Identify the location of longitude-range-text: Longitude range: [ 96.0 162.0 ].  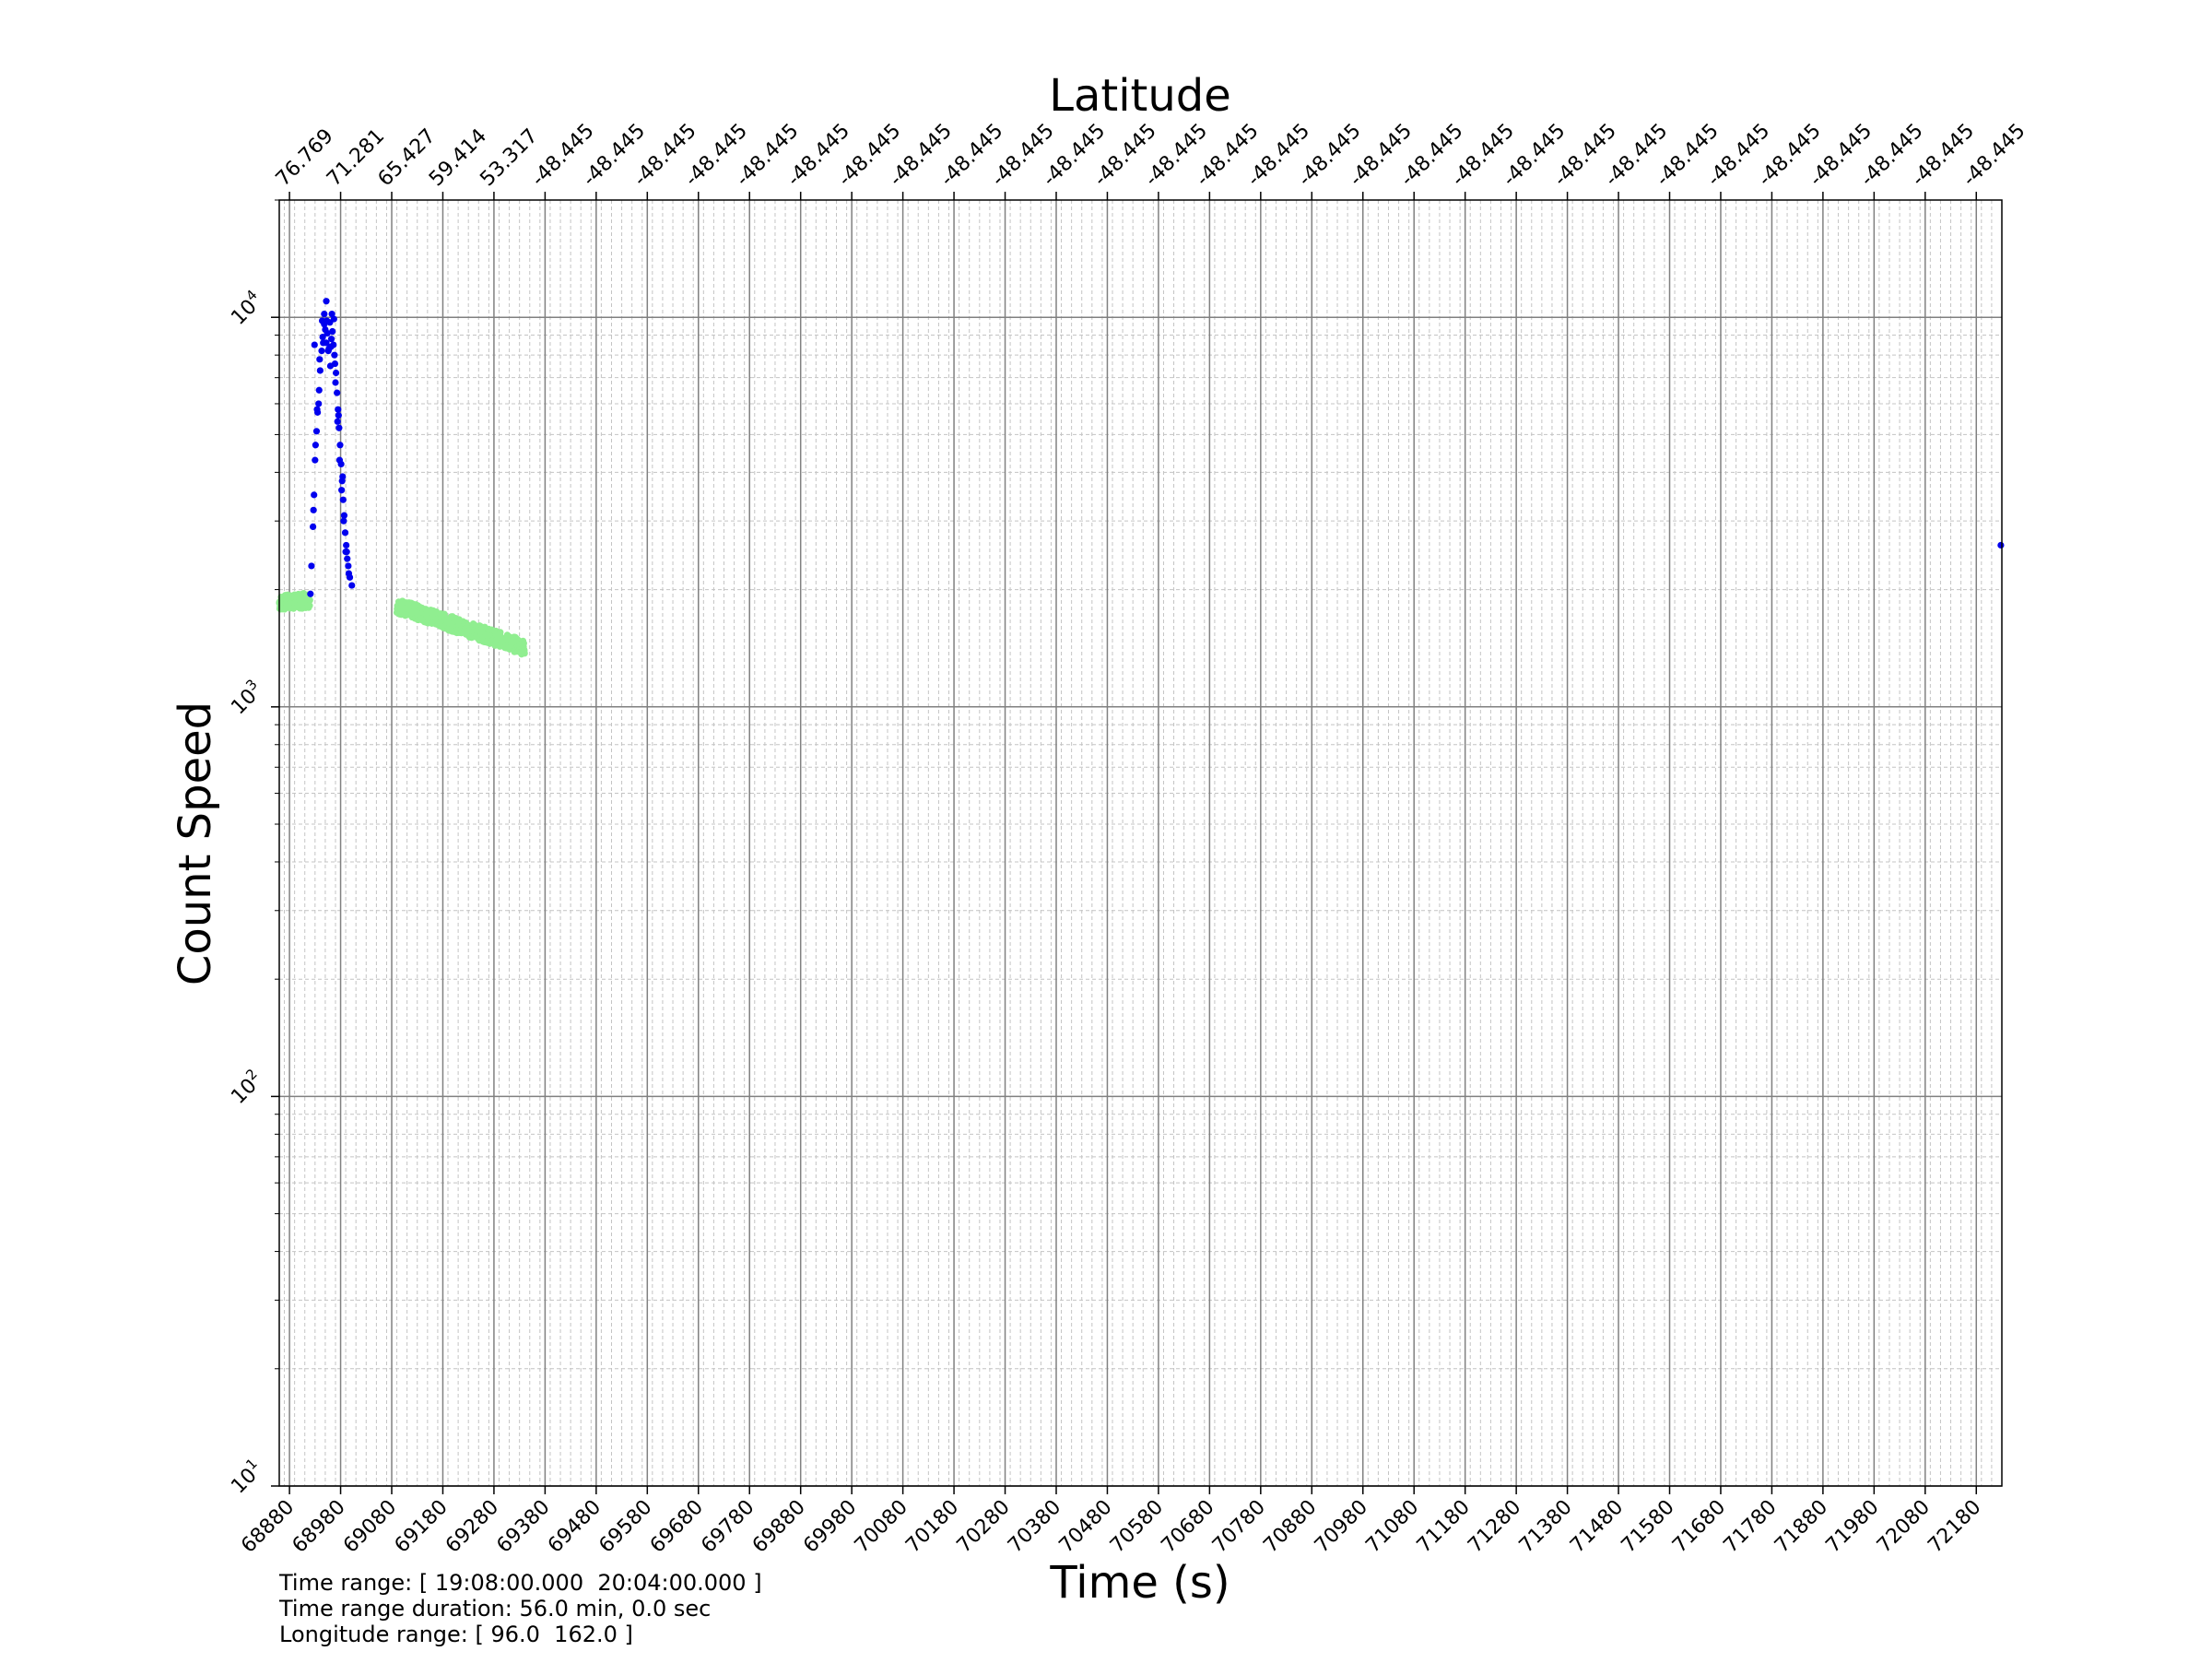
(456, 1634).